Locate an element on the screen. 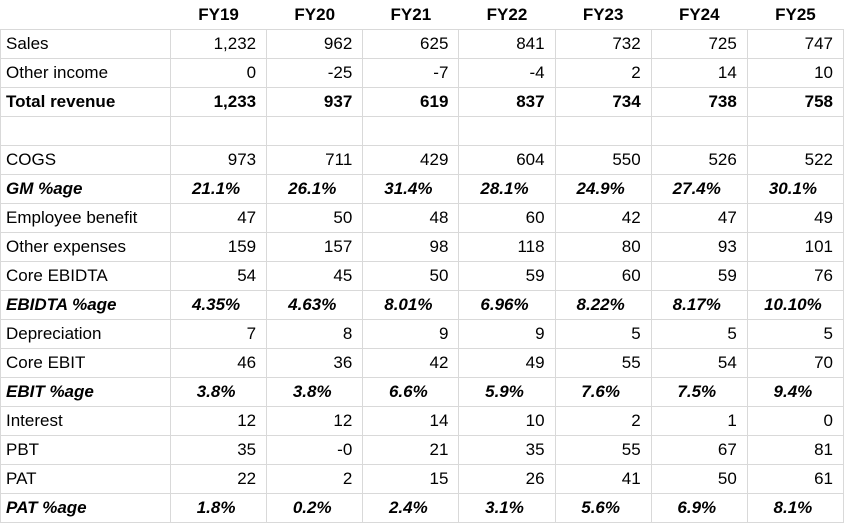  cell: 625 is located at coordinates (411, 44).